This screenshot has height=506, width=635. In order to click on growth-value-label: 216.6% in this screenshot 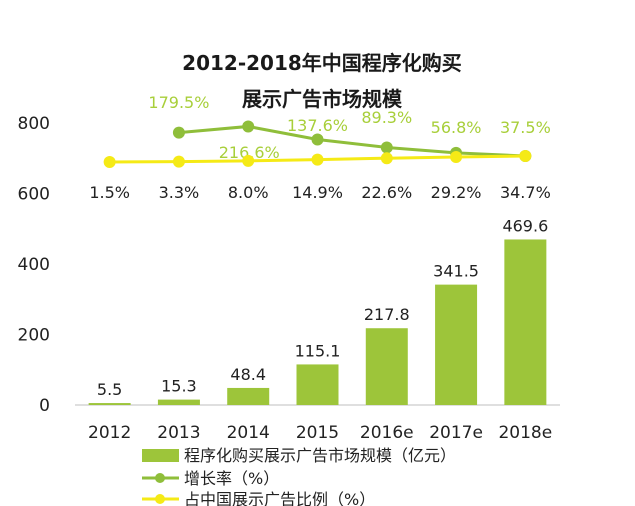, I will do `click(249, 152)`.